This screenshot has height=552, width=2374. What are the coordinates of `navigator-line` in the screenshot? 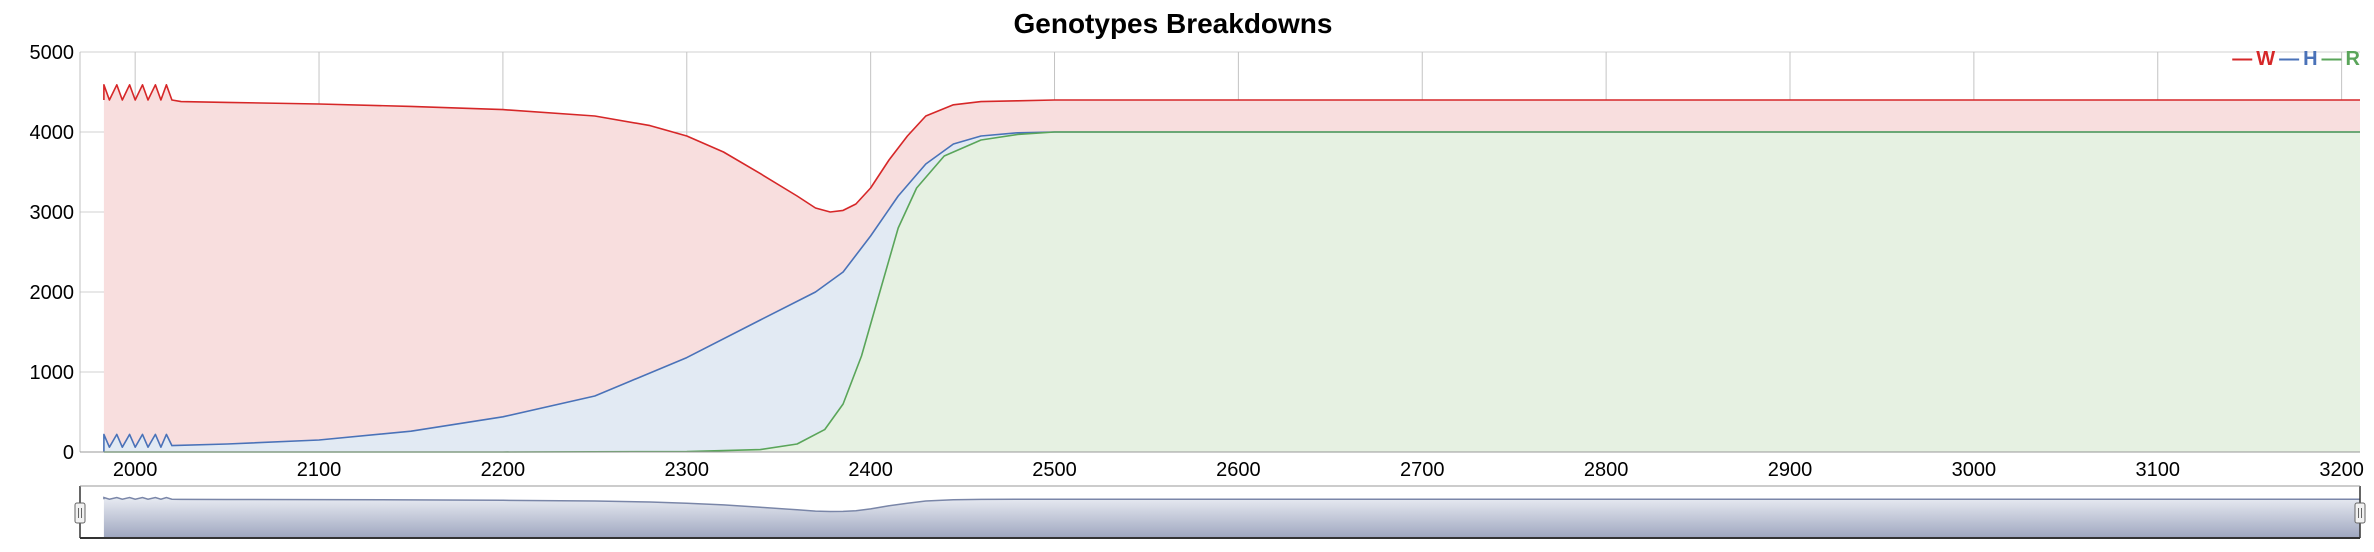 It's located at (1231, 504).